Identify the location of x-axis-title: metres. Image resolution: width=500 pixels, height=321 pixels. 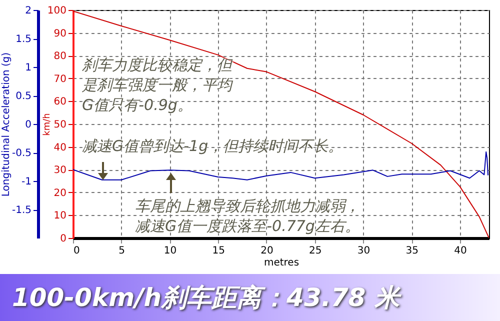
(282, 263).